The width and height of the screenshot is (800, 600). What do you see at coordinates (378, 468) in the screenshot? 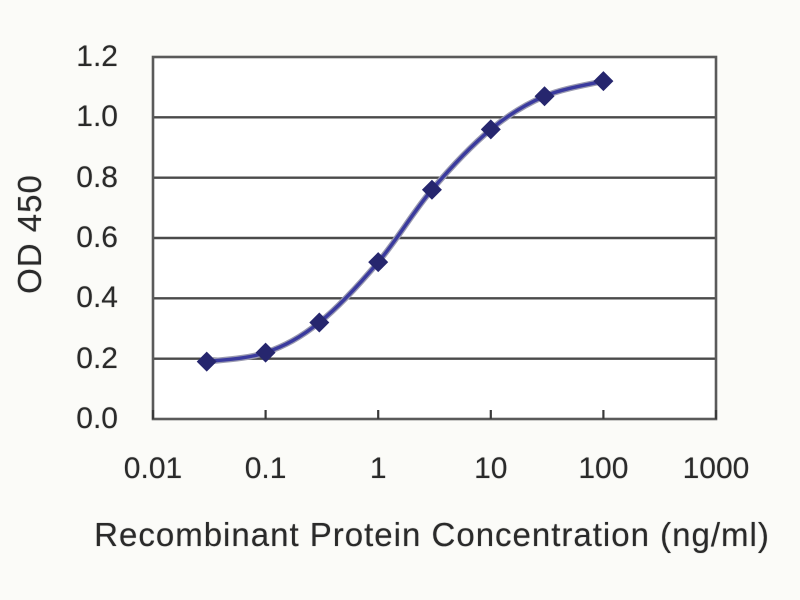
I see `x-tick-label: 1` at bounding box center [378, 468].